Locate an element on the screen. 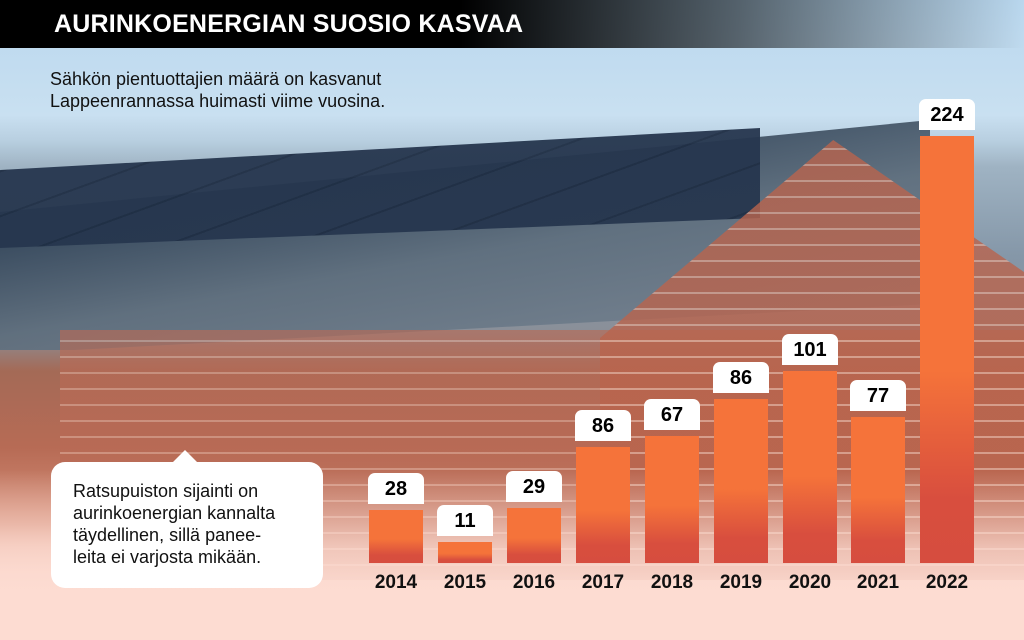  bar-2014 is located at coordinates (396, 536).